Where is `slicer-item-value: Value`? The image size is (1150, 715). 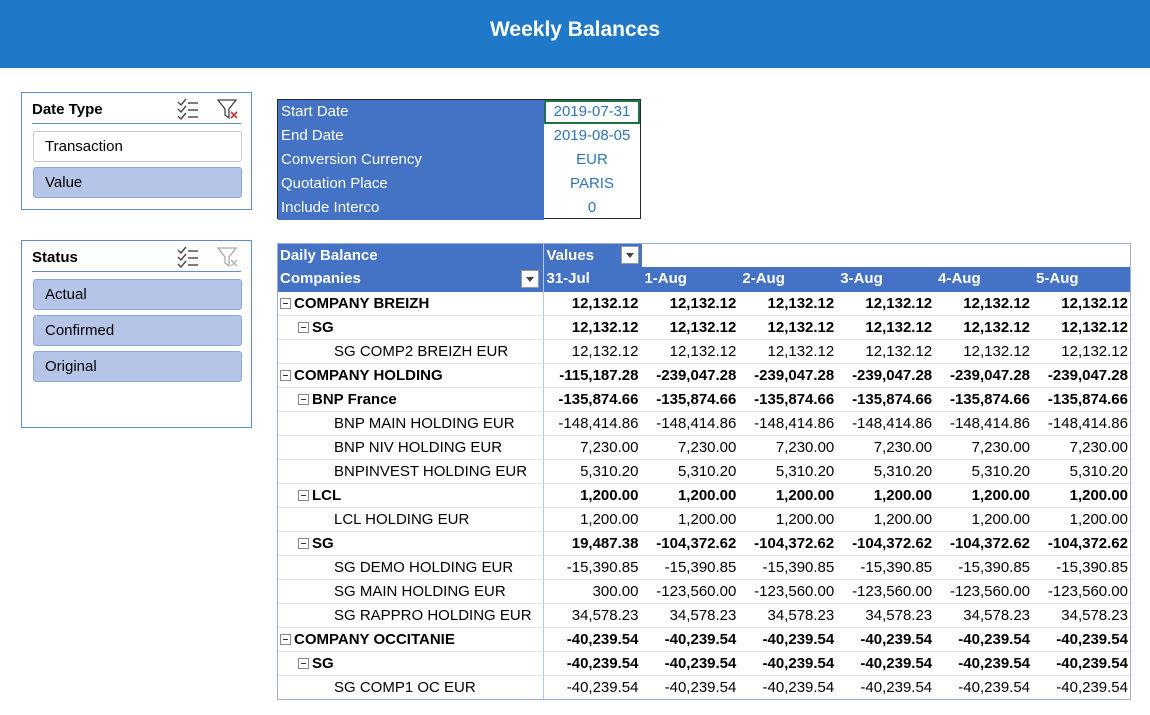
slicer-item-value: Value is located at coordinates (137, 182).